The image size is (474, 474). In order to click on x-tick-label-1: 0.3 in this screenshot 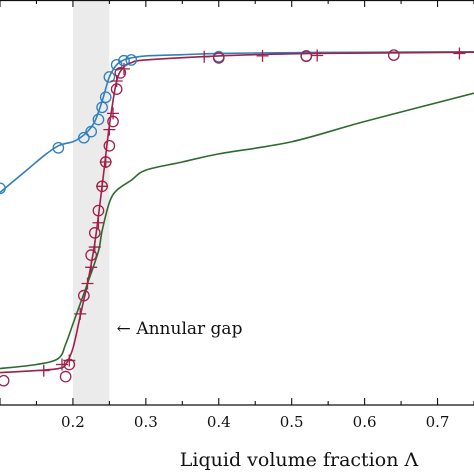, I will do `click(146, 422)`.